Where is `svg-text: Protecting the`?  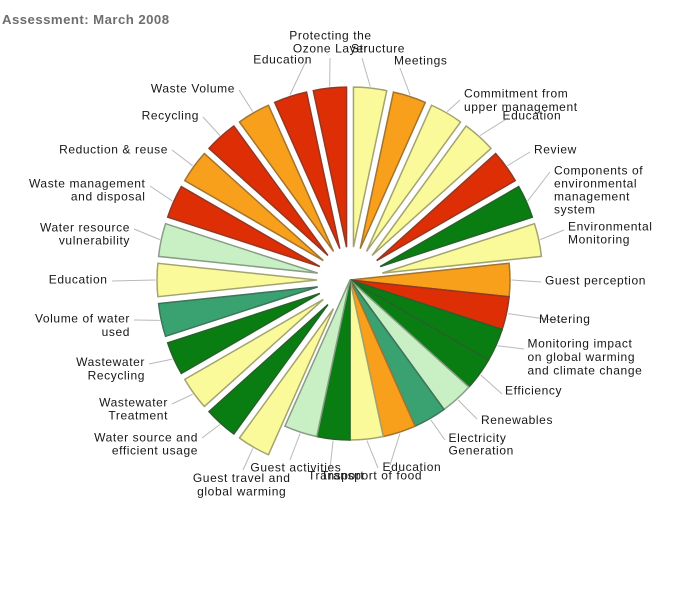 svg-text: Protecting the is located at coordinates (330, 36).